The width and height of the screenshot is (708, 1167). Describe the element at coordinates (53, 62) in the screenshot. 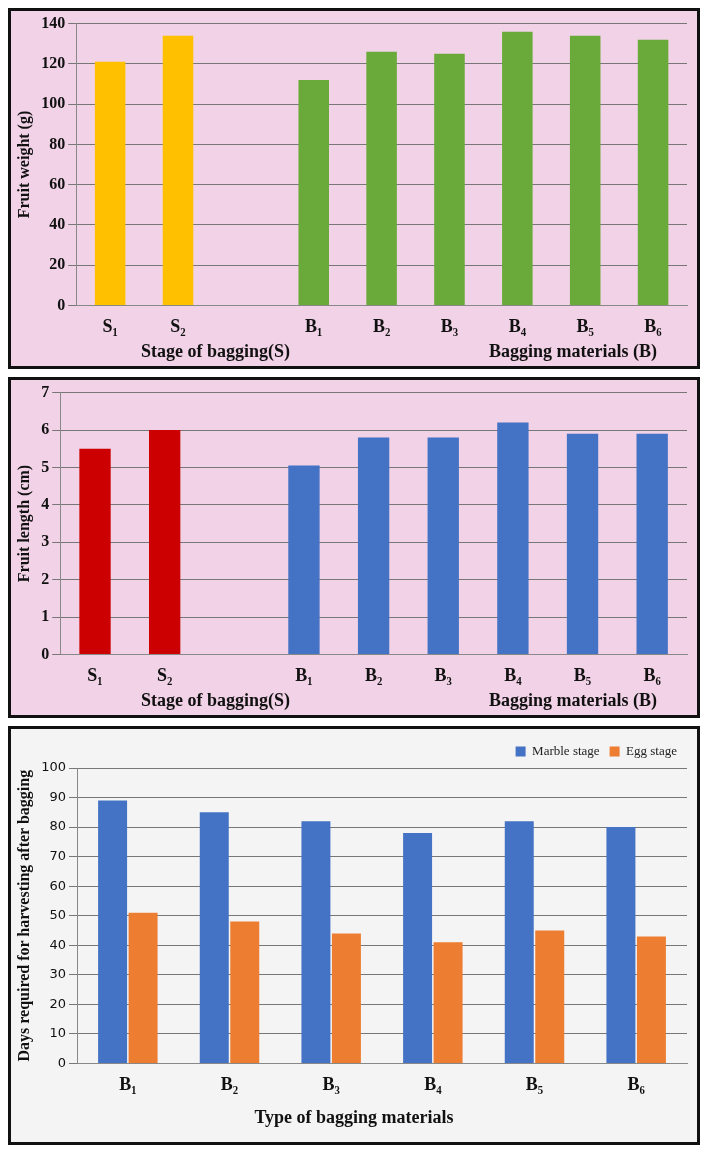

I see `y-tick-label: 120` at that location.